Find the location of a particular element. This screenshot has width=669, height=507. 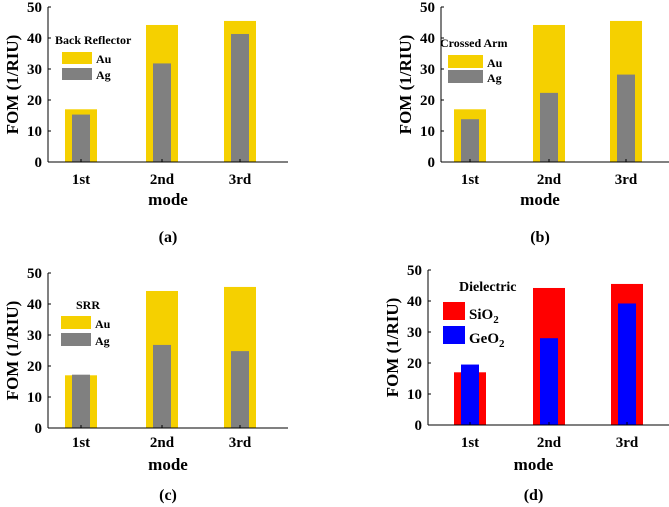

legend-swatch-geo is located at coordinates (454, 335).